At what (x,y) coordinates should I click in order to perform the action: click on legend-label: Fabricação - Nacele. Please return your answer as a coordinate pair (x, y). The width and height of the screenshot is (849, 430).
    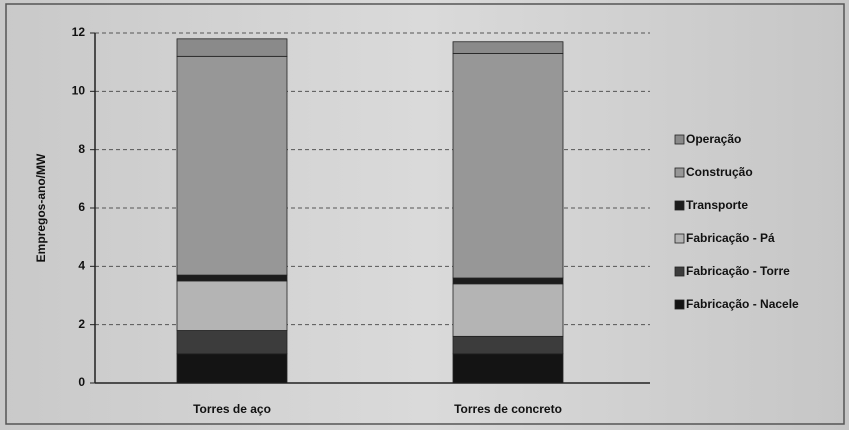
    Looking at the image, I should click on (742, 304).